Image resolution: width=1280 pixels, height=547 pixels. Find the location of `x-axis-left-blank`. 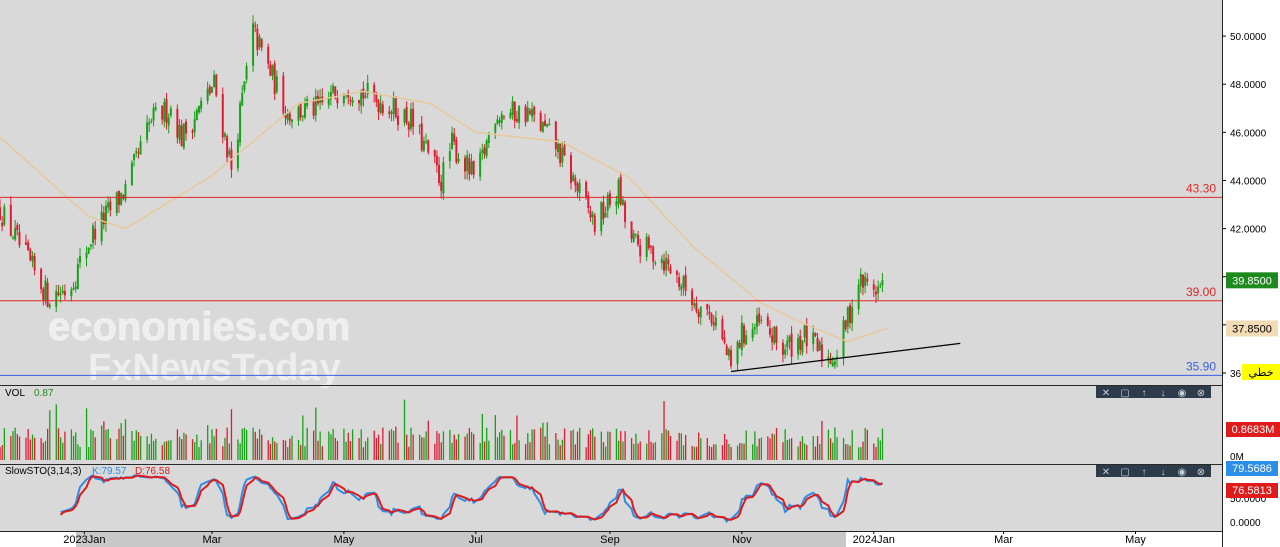

x-axis-left-blank is located at coordinates (38, 539).